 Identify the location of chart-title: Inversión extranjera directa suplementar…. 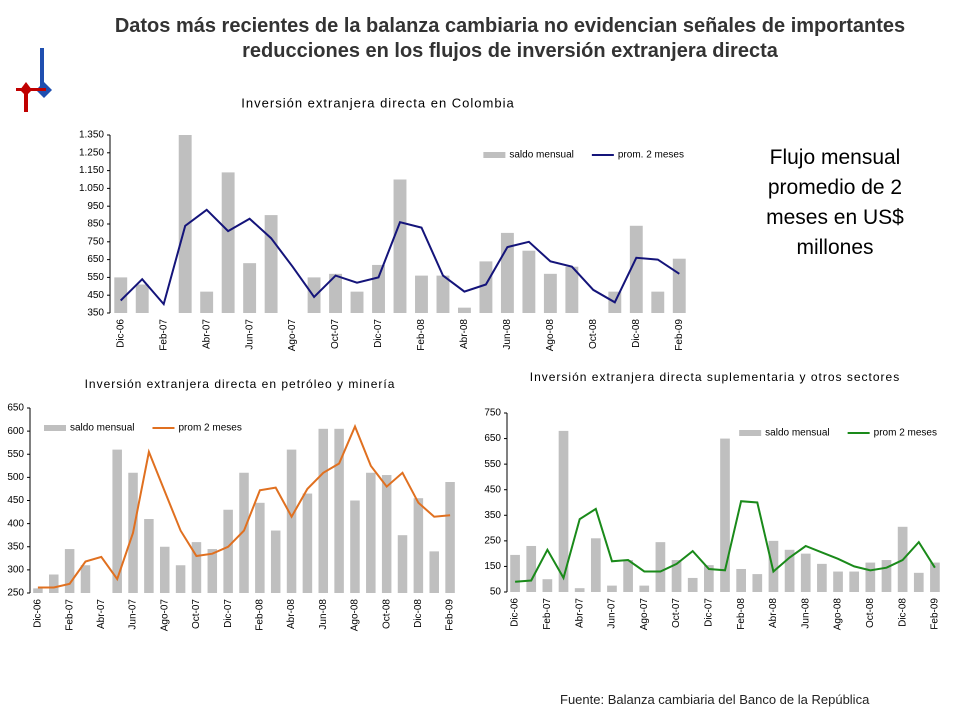
(715, 377).